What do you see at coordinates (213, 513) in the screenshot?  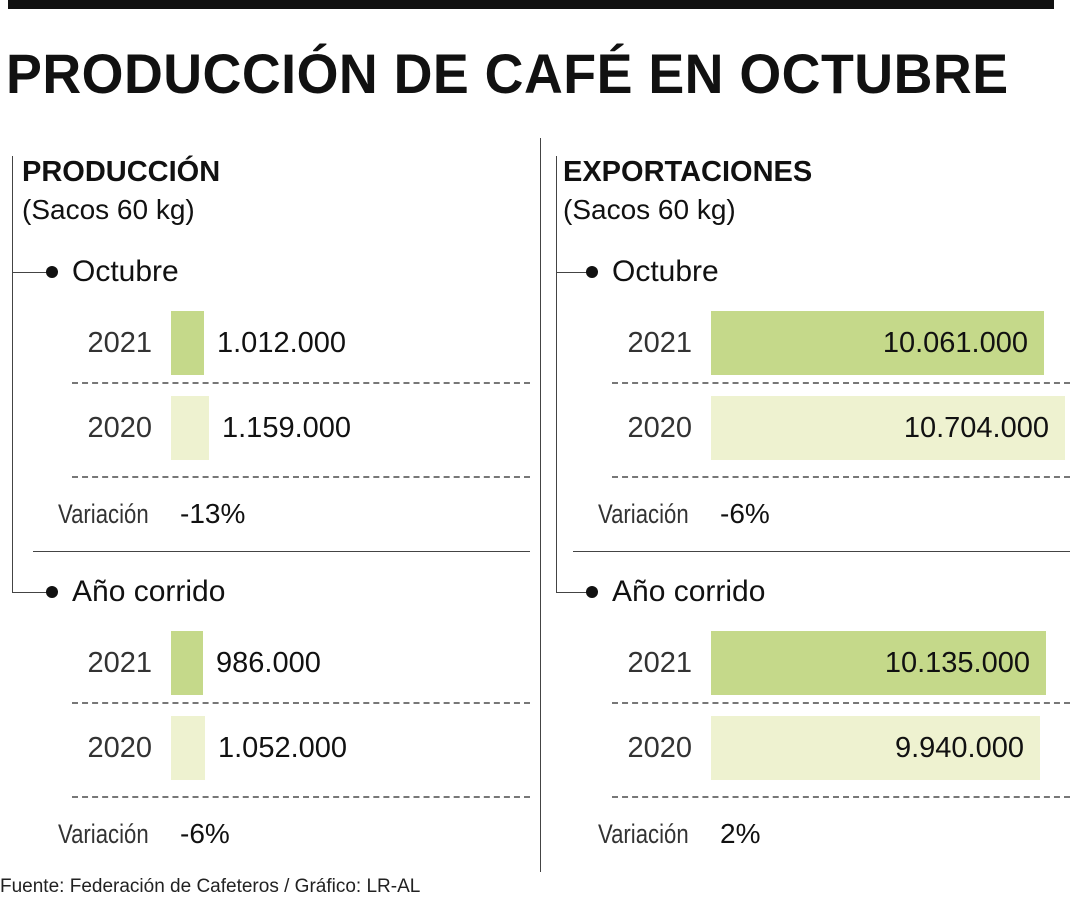 I see `variation-value: -13%` at bounding box center [213, 513].